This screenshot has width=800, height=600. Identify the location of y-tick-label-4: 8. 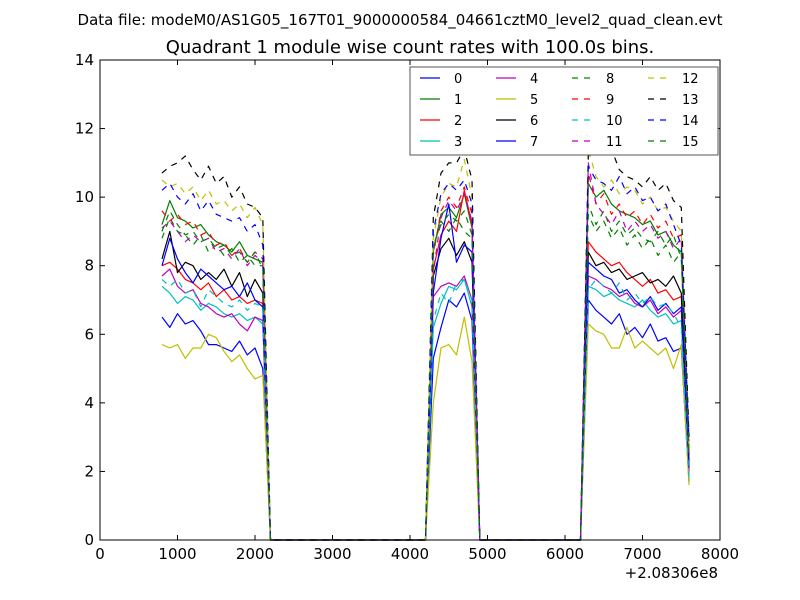
(89, 266).